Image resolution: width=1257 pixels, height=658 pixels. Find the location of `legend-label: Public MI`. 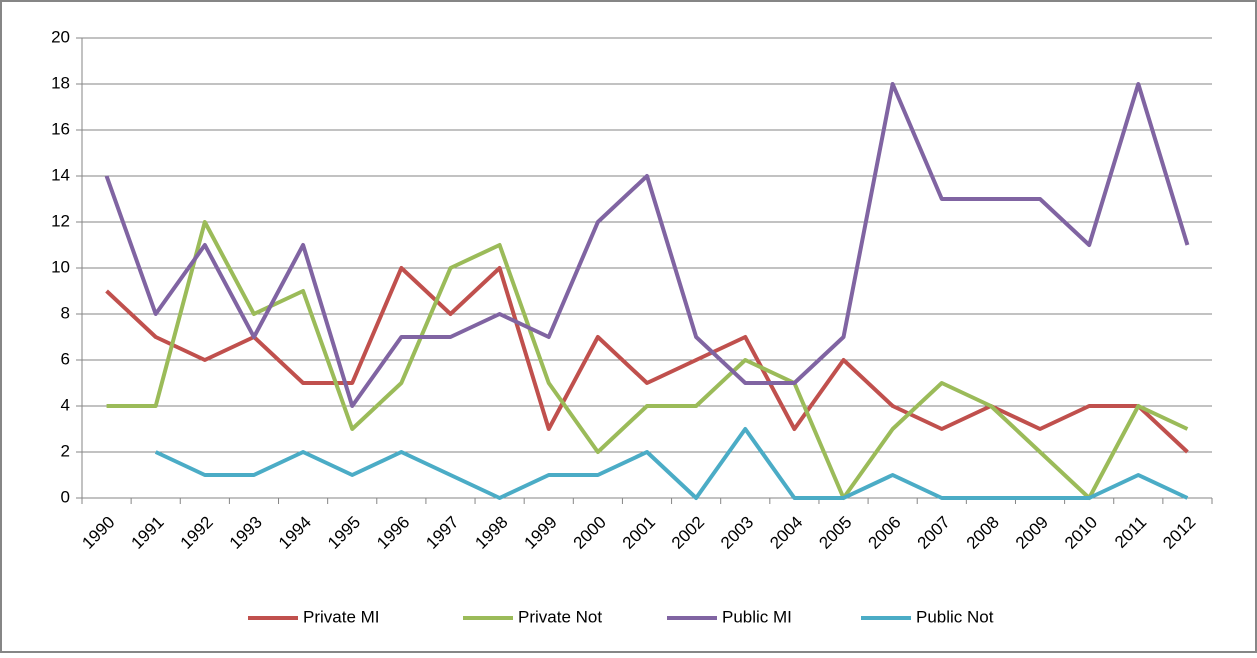

legend-label: Public MI is located at coordinates (757, 616).